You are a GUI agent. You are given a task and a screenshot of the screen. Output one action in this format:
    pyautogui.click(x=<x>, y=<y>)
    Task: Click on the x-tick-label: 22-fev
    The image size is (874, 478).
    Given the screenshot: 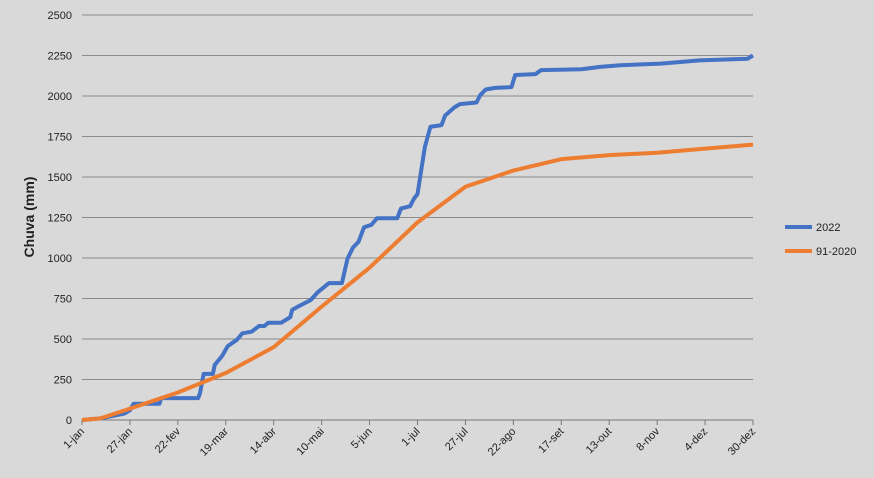 What is the action you would take?
    pyautogui.click(x=168, y=440)
    